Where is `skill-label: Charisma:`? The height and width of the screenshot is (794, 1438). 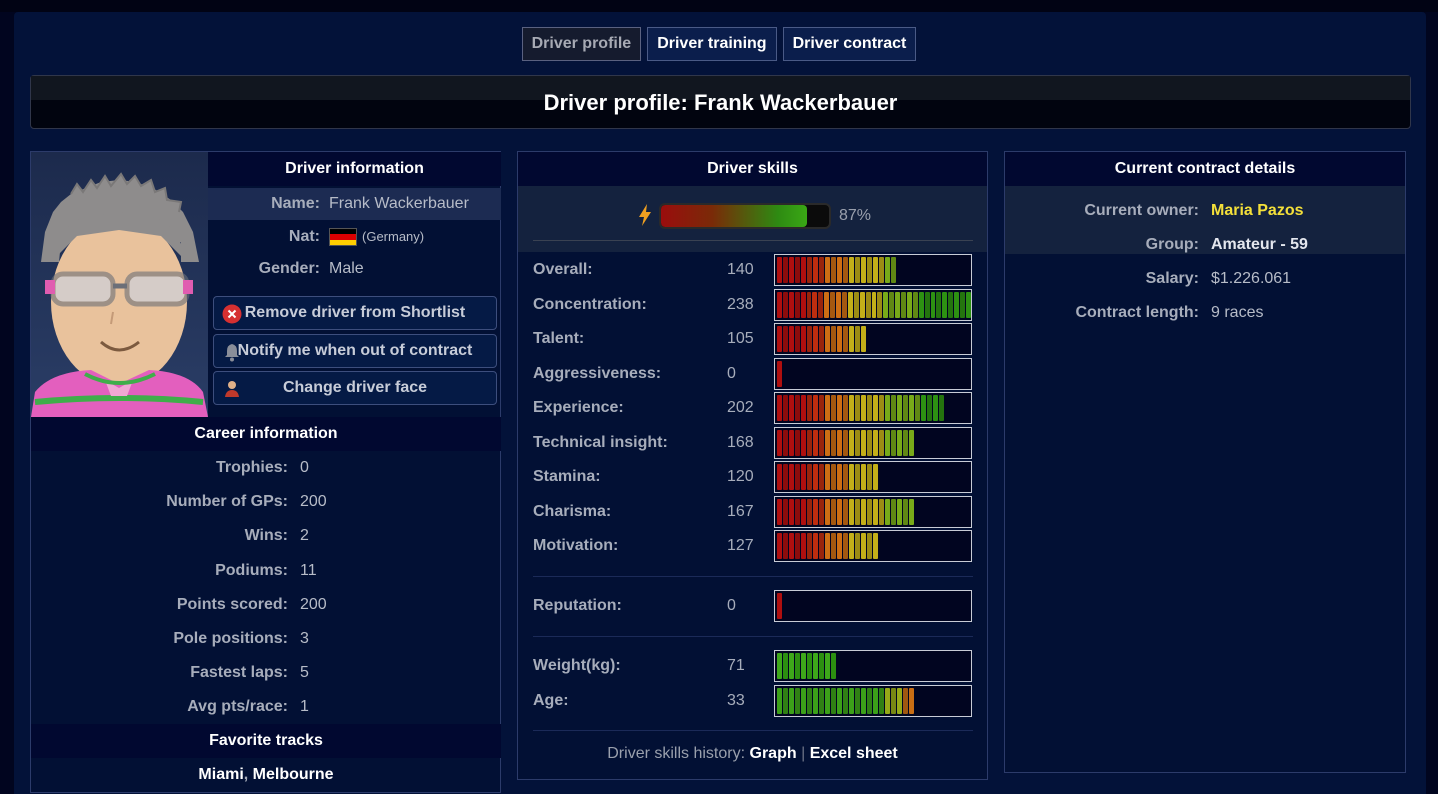
skill-label: Charisma: is located at coordinates (572, 511).